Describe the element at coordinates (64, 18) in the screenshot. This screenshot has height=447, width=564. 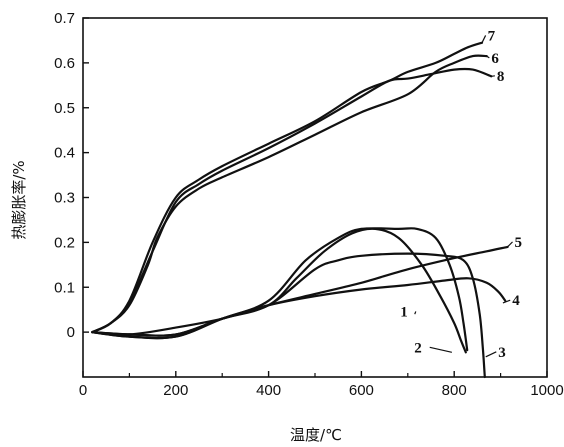
I see `y-tick-label: 0.7` at that location.